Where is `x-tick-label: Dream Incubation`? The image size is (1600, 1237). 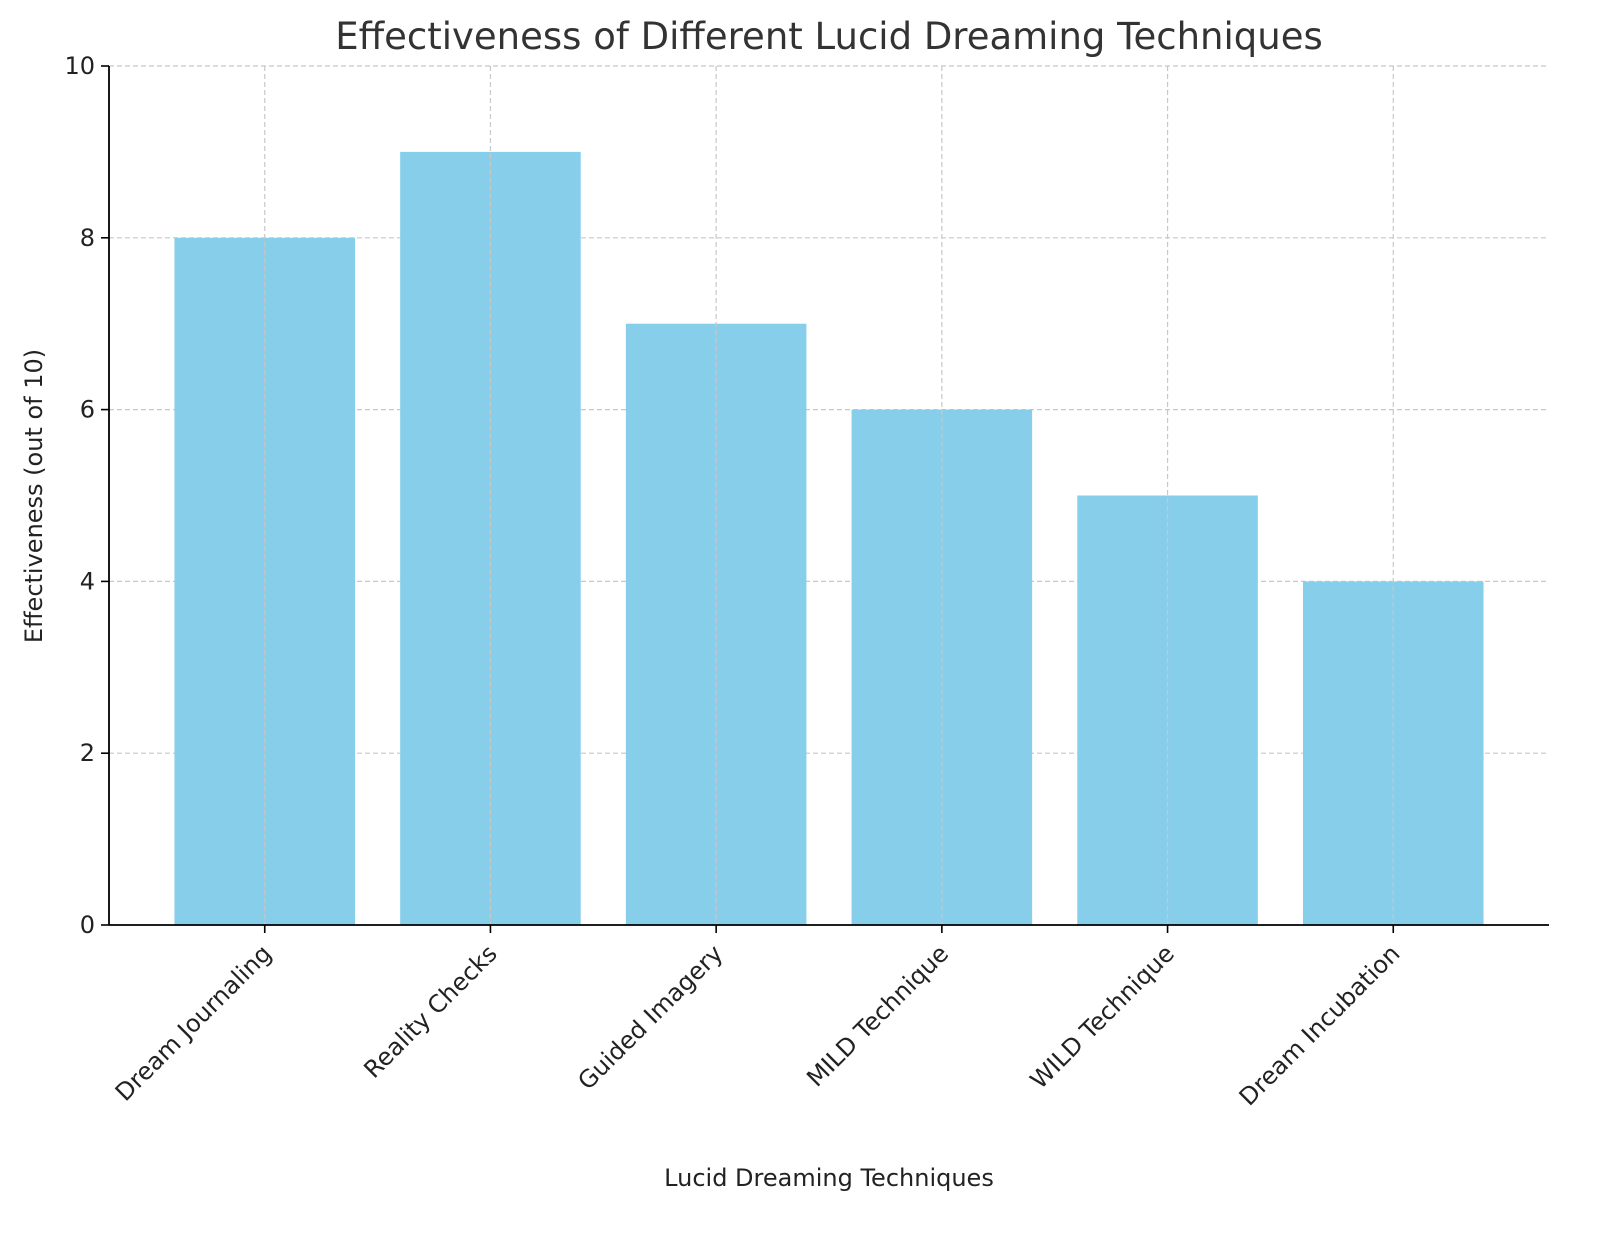 x-tick-label: Dream Incubation is located at coordinates (1320, 1025).